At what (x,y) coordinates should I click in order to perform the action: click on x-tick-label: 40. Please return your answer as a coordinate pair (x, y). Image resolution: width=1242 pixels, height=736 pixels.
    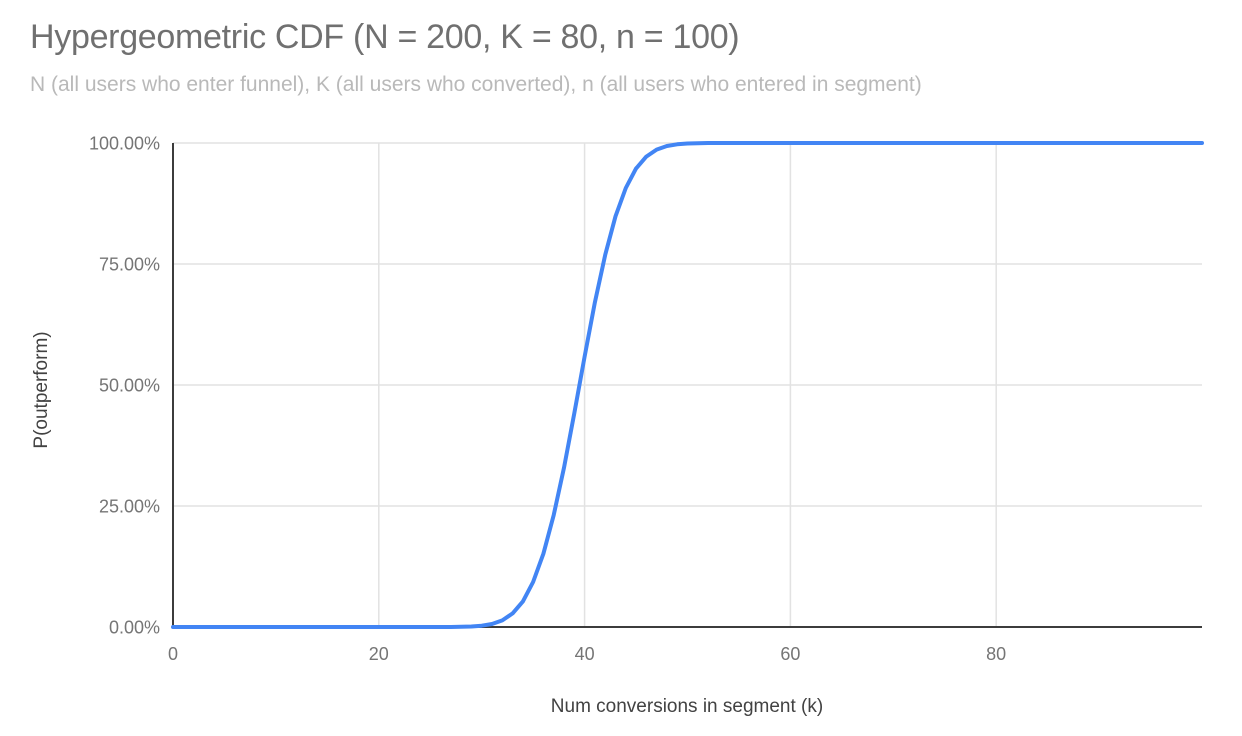
    Looking at the image, I should click on (585, 654).